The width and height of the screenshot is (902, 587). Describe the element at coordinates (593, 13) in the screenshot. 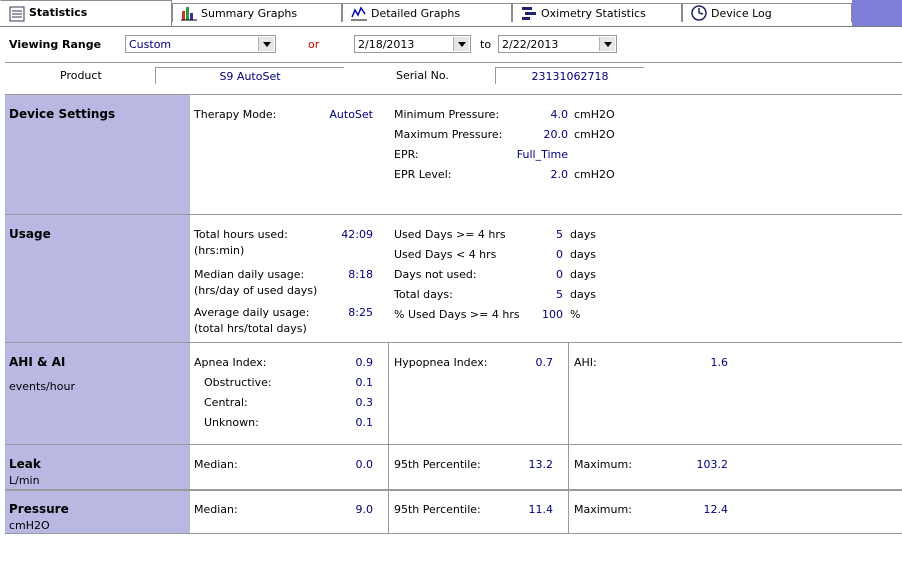

I see `tab-oximetry-statistics-label: Oximetry Statistics` at that location.